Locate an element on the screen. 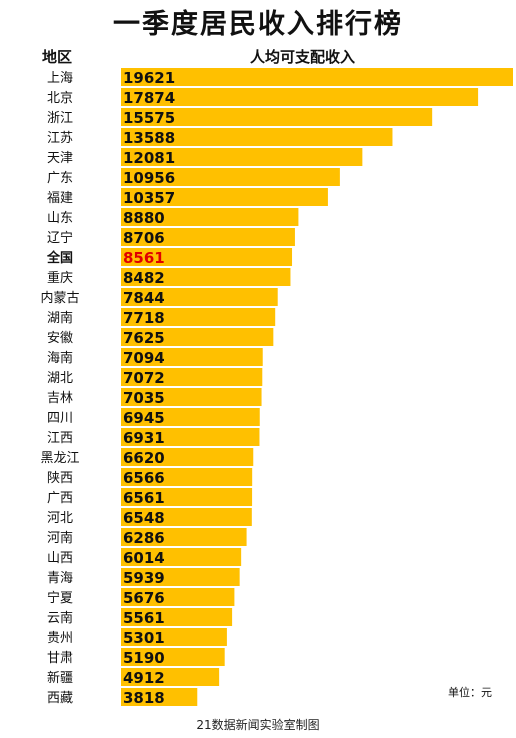  chart-title: 一季度居民收入排行榜 is located at coordinates (258, 24).